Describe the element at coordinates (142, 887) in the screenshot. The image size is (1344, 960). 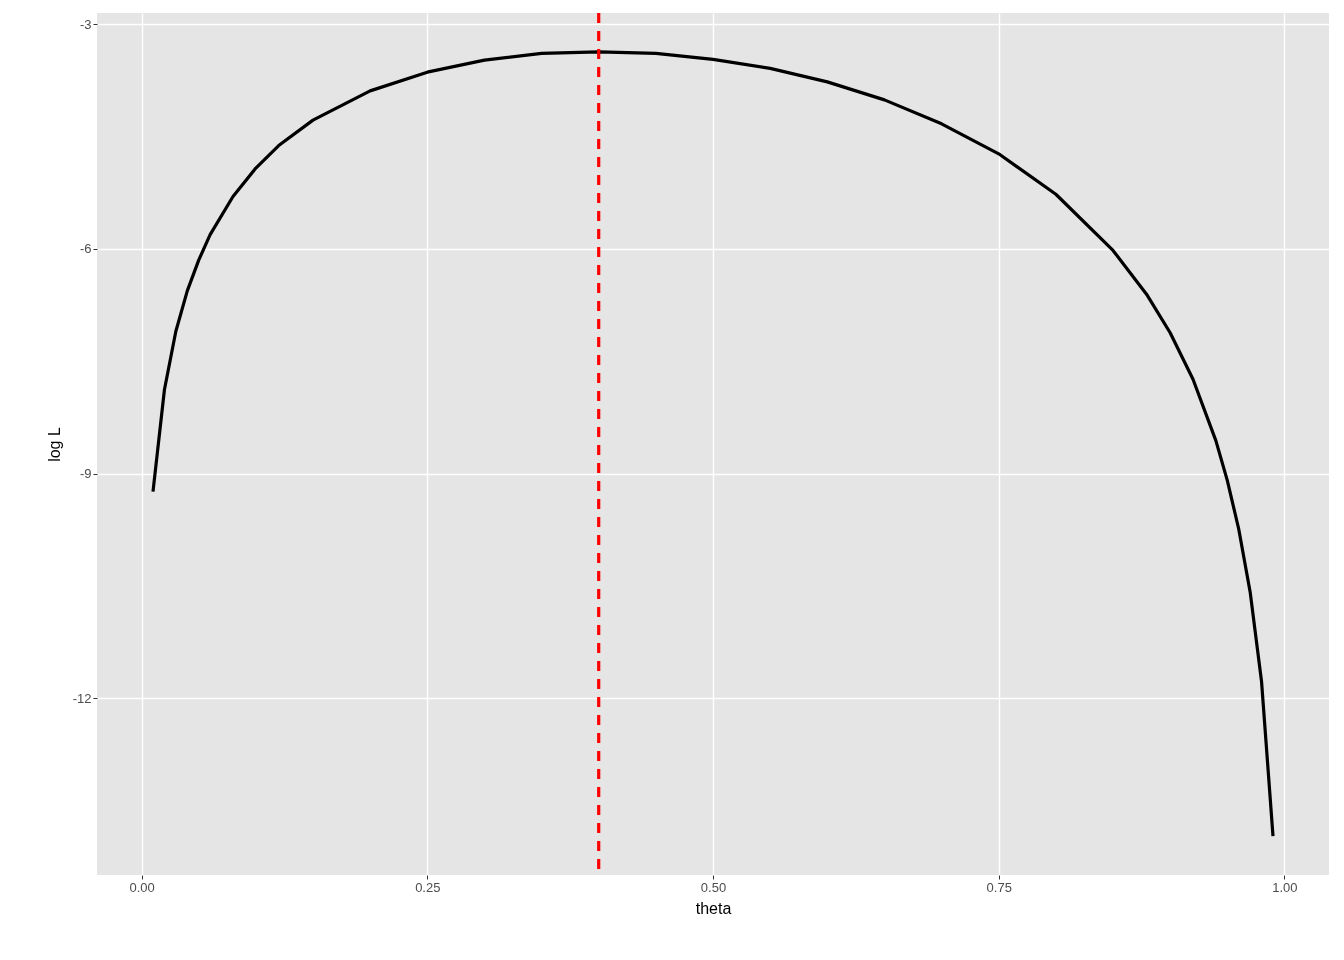
I see `x-tick-label: 0.00` at that location.